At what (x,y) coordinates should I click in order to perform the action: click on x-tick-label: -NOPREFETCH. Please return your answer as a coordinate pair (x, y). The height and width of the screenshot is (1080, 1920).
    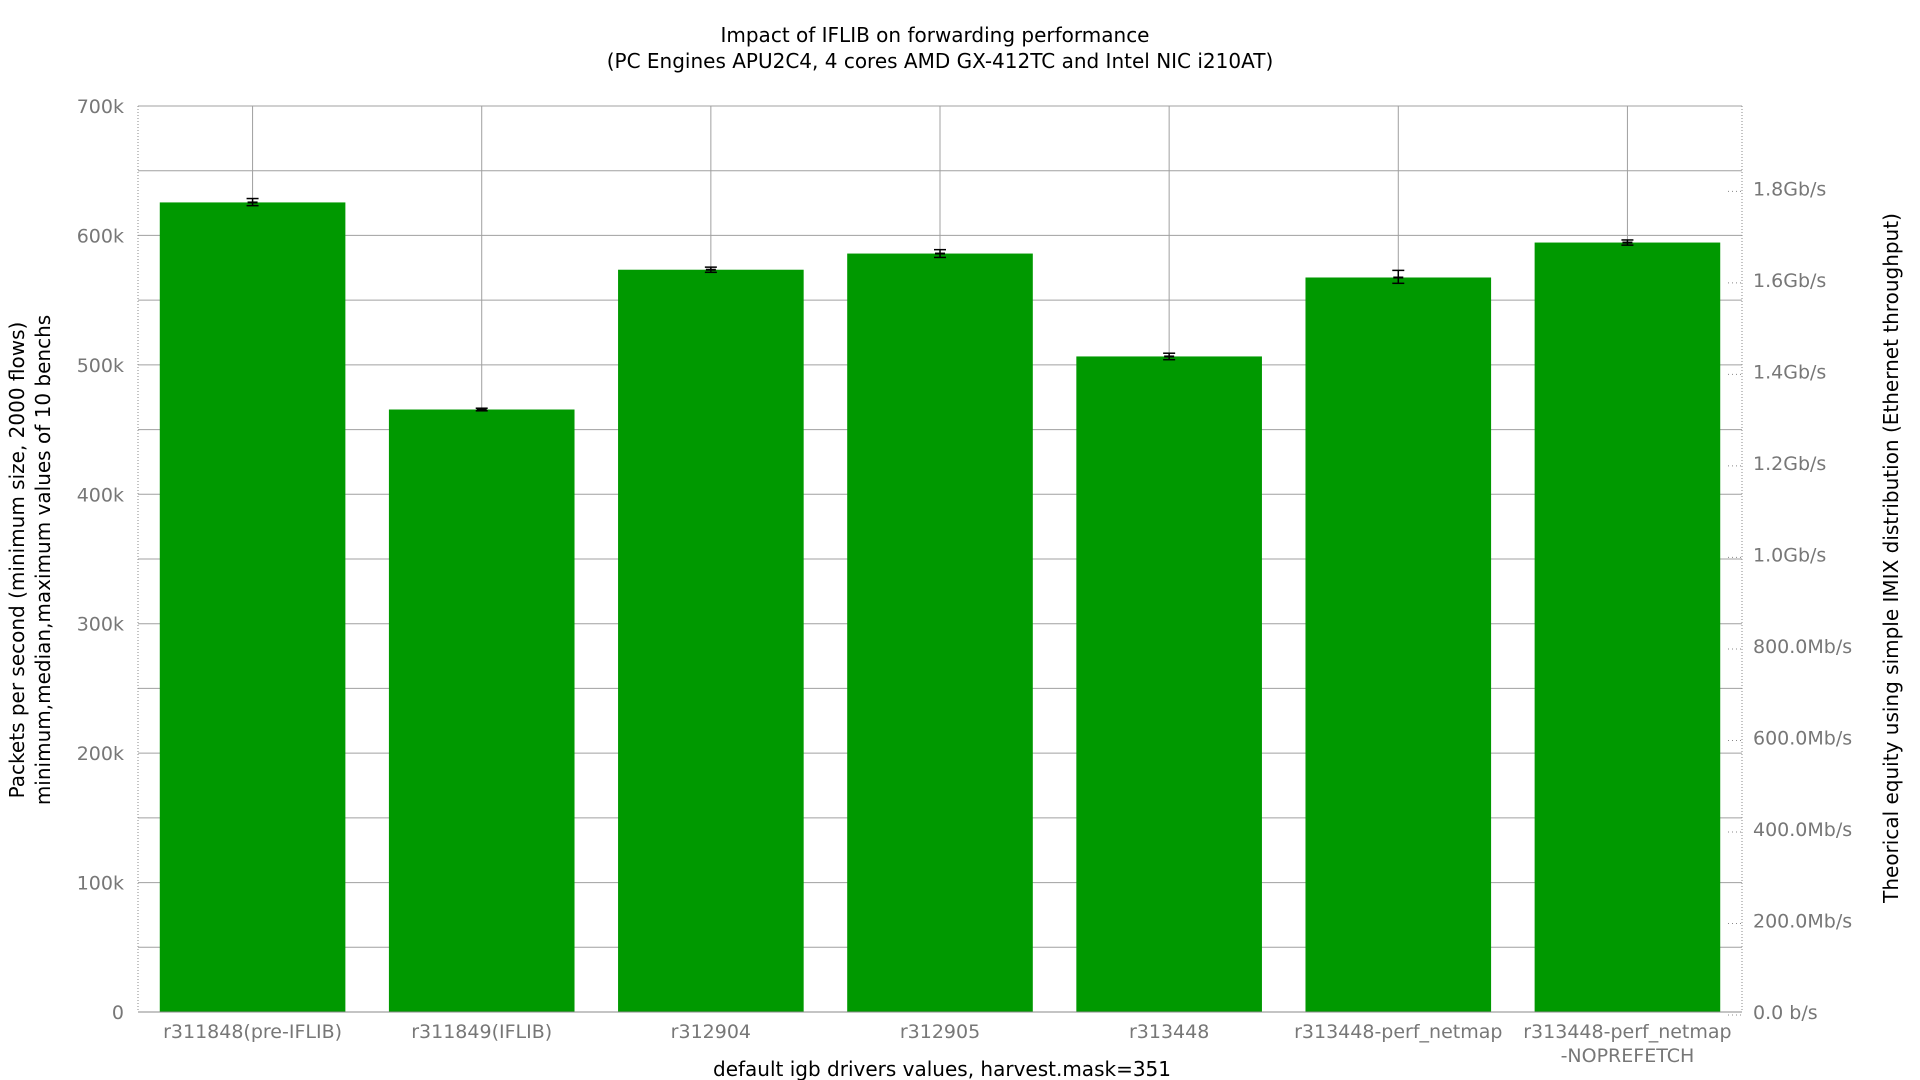
    Looking at the image, I should click on (1628, 1056).